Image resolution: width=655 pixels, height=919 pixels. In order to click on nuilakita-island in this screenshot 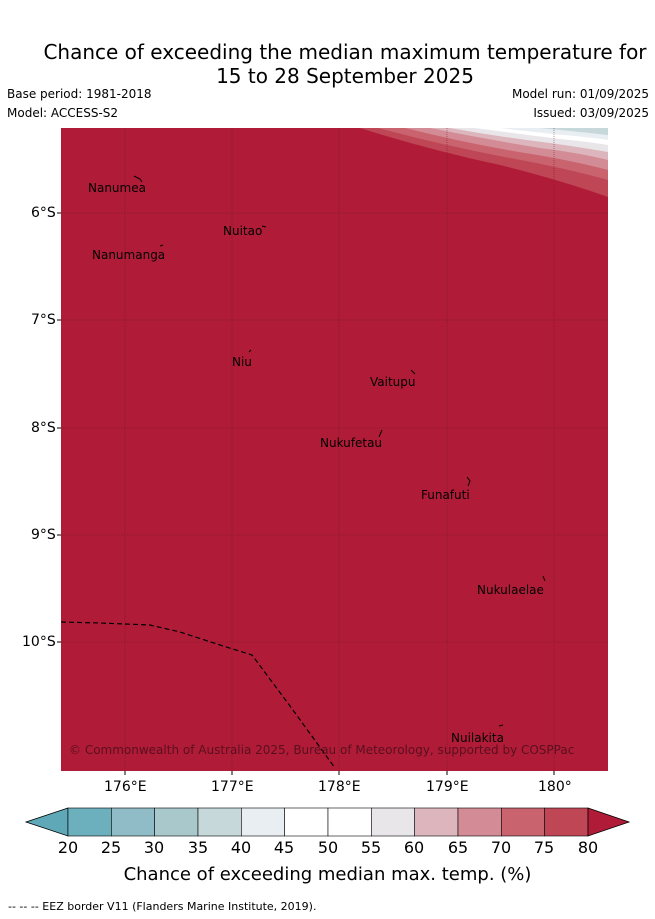, I will do `click(501, 725)`.